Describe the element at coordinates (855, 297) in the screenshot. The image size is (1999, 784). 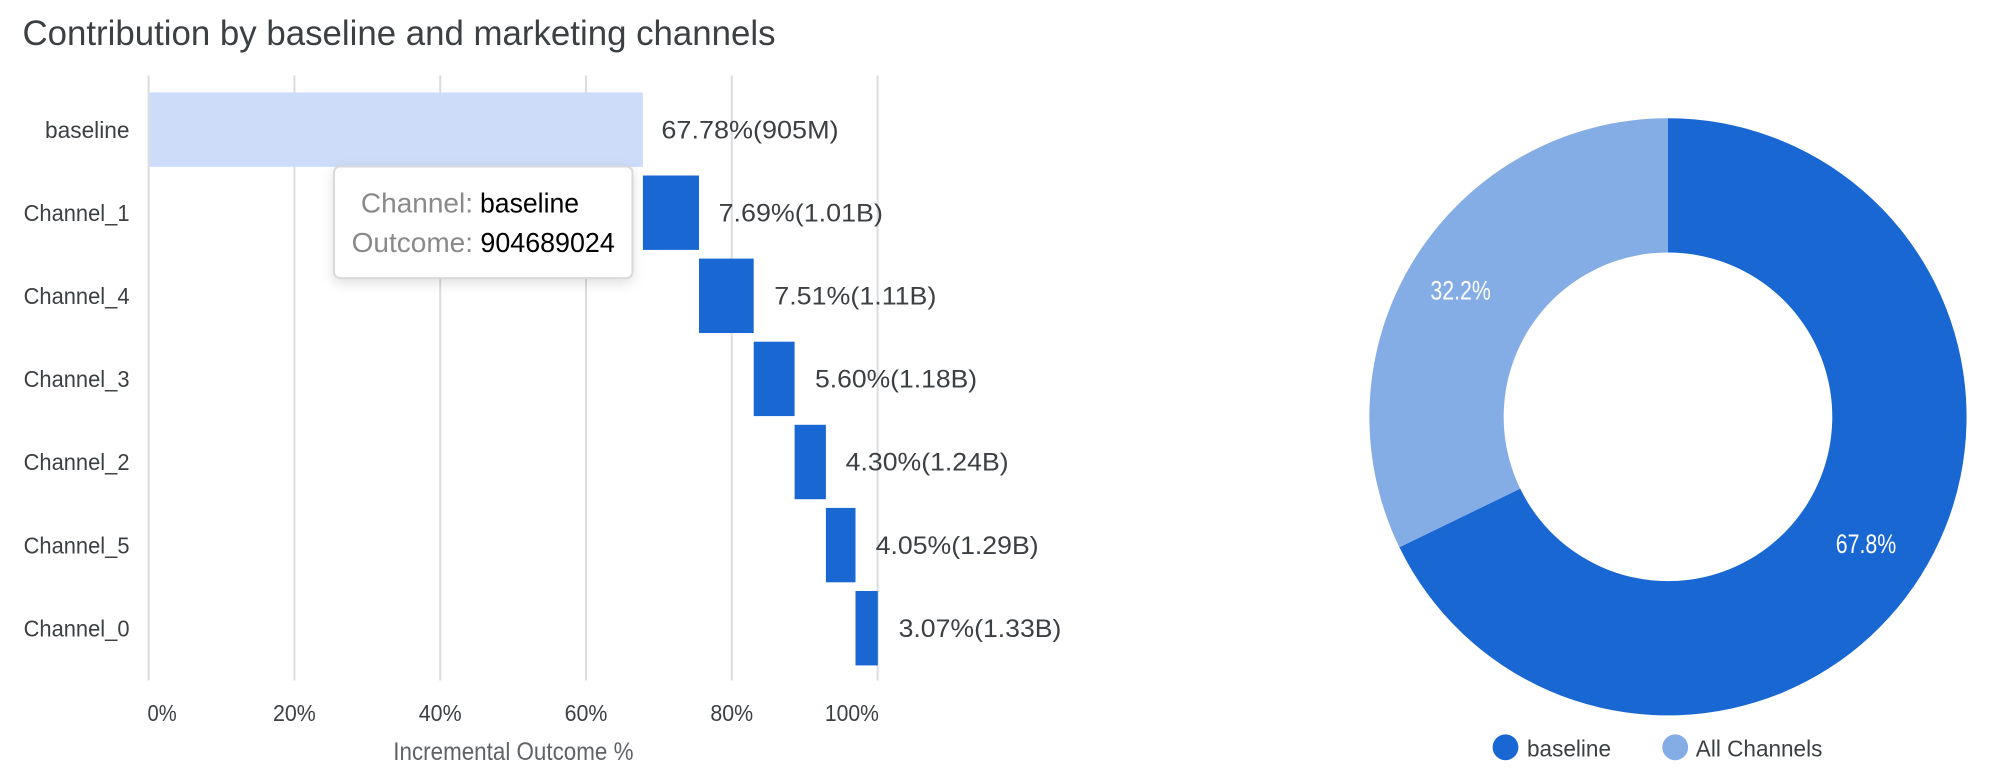
I see `svg-text: 7.51%(1.11B)` at that location.